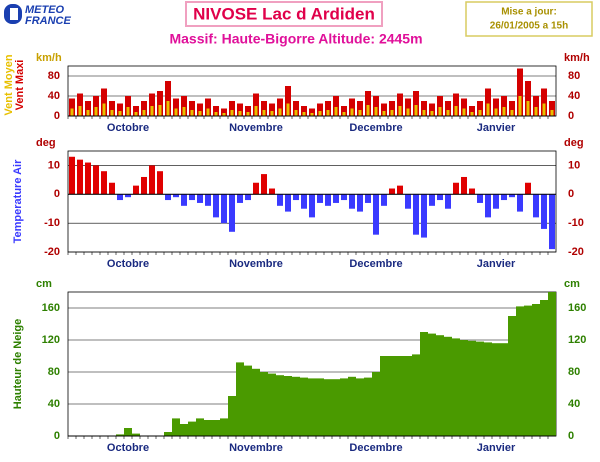 Image resolution: width=600 pixels, height=462 pixels. Describe the element at coordinates (375, 264) in the screenshot. I see `x-tick-label: Decembre` at that location.